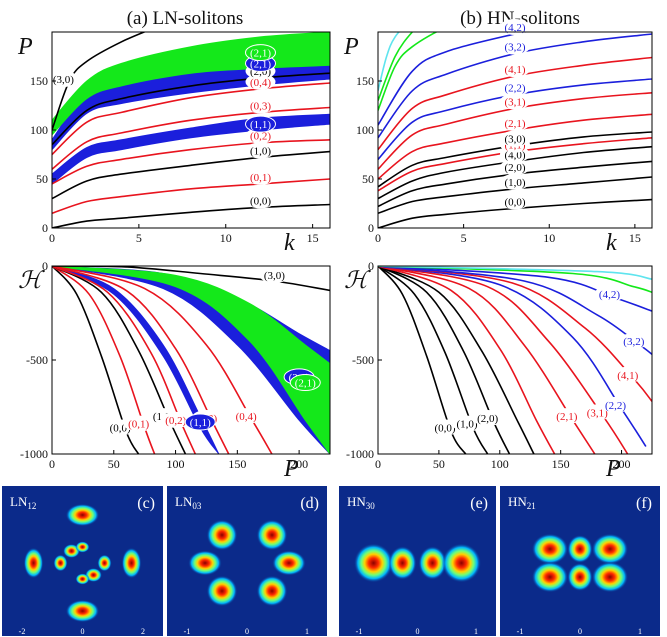  I want to click on curve-label-1: (1,0), so click(515, 181).